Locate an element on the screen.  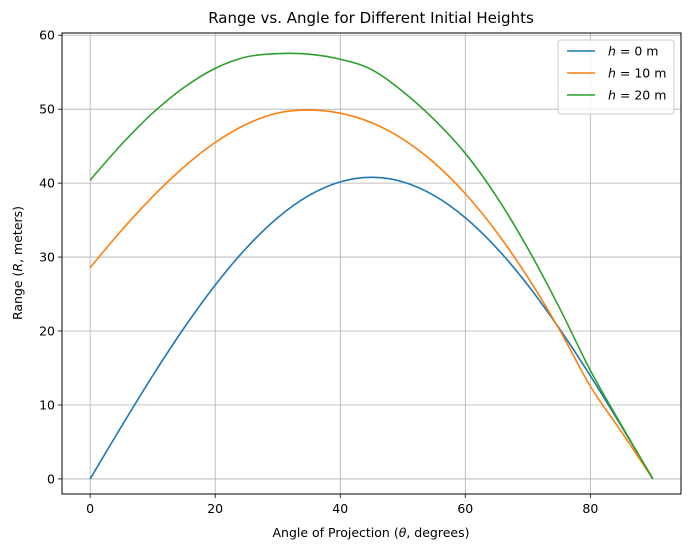
y-tick-label: 0 is located at coordinates (51, 478).